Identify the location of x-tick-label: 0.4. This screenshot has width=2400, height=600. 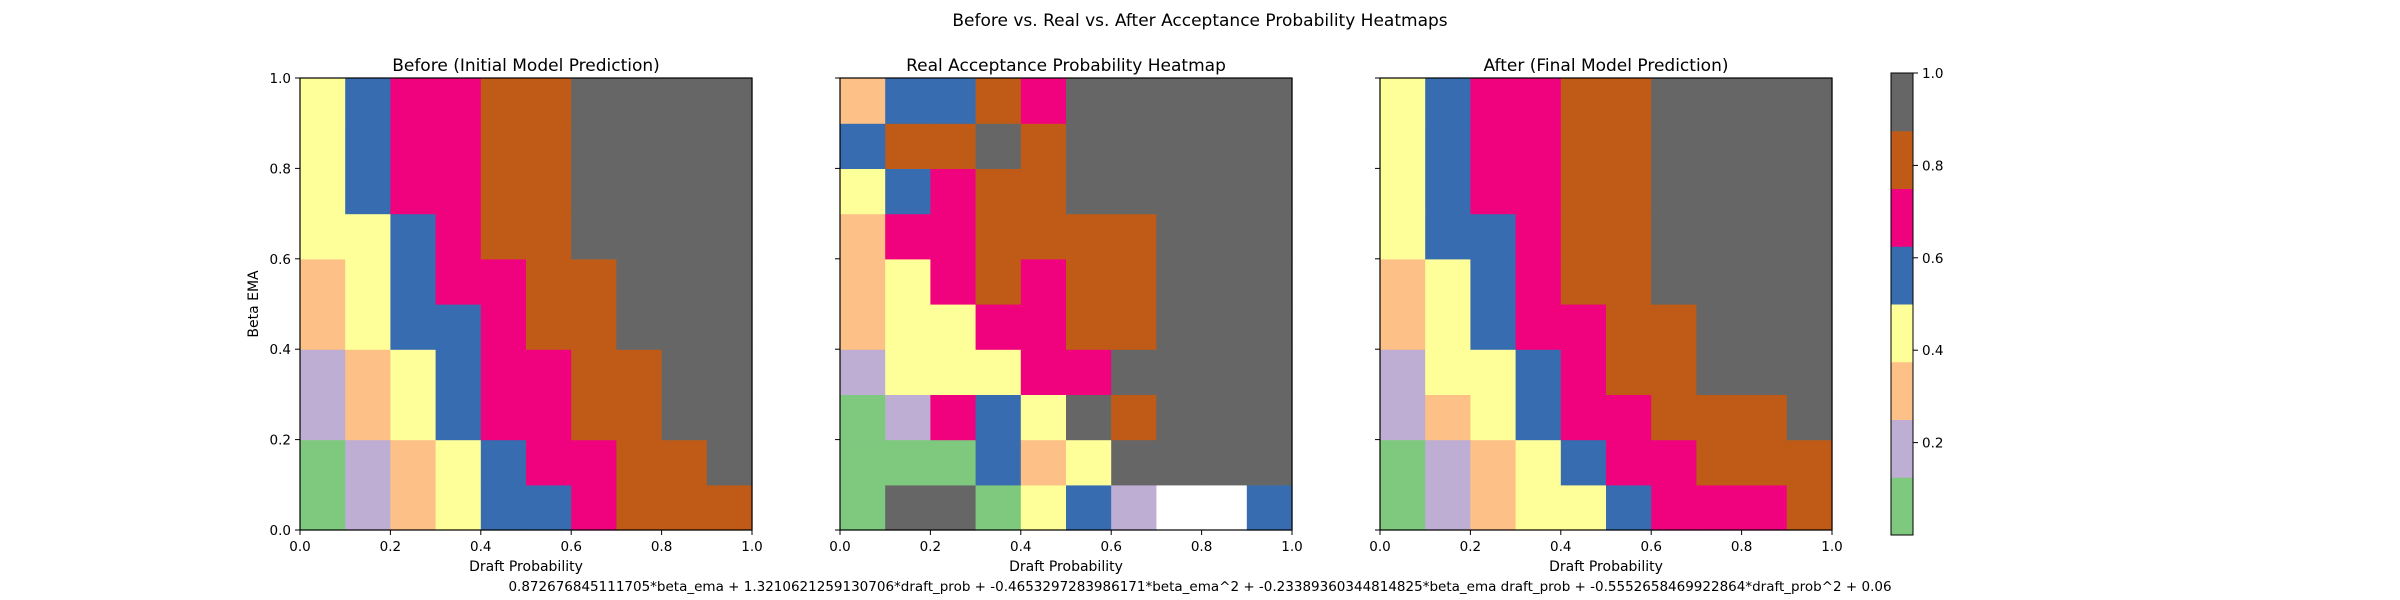
(1020, 547).